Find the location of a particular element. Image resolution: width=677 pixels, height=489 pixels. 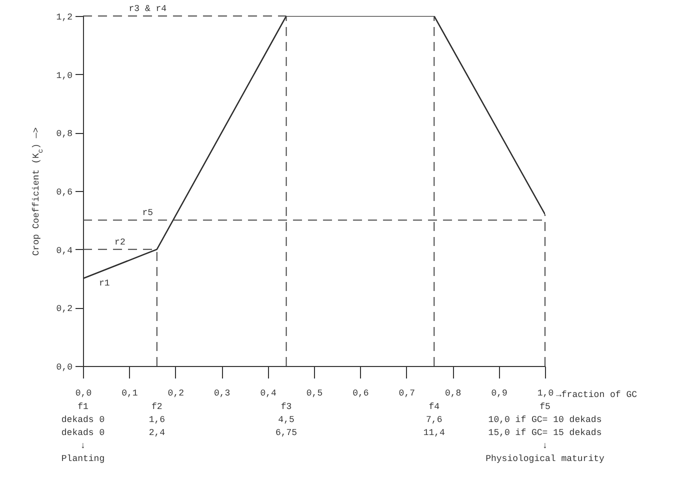

x-tick-label: 0,2 is located at coordinates (176, 393).